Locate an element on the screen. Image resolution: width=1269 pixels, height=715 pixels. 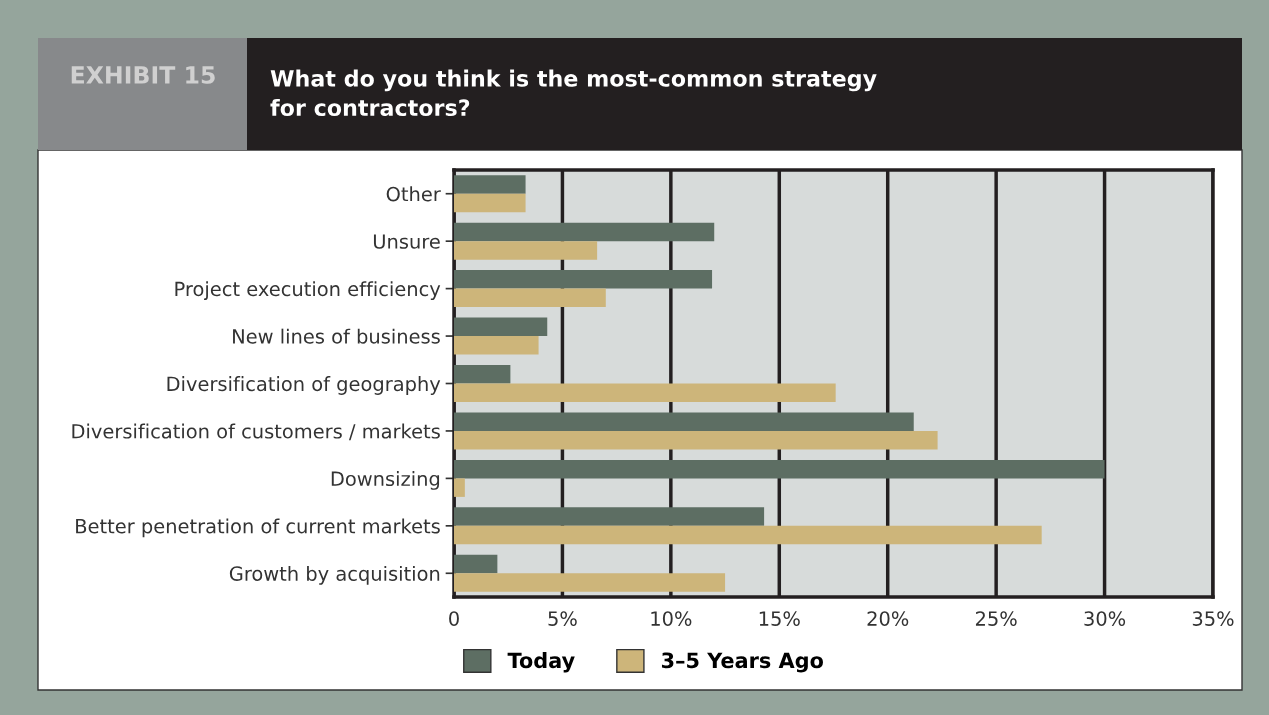
legend-label: 3–5 Years Ago is located at coordinates (742, 662).